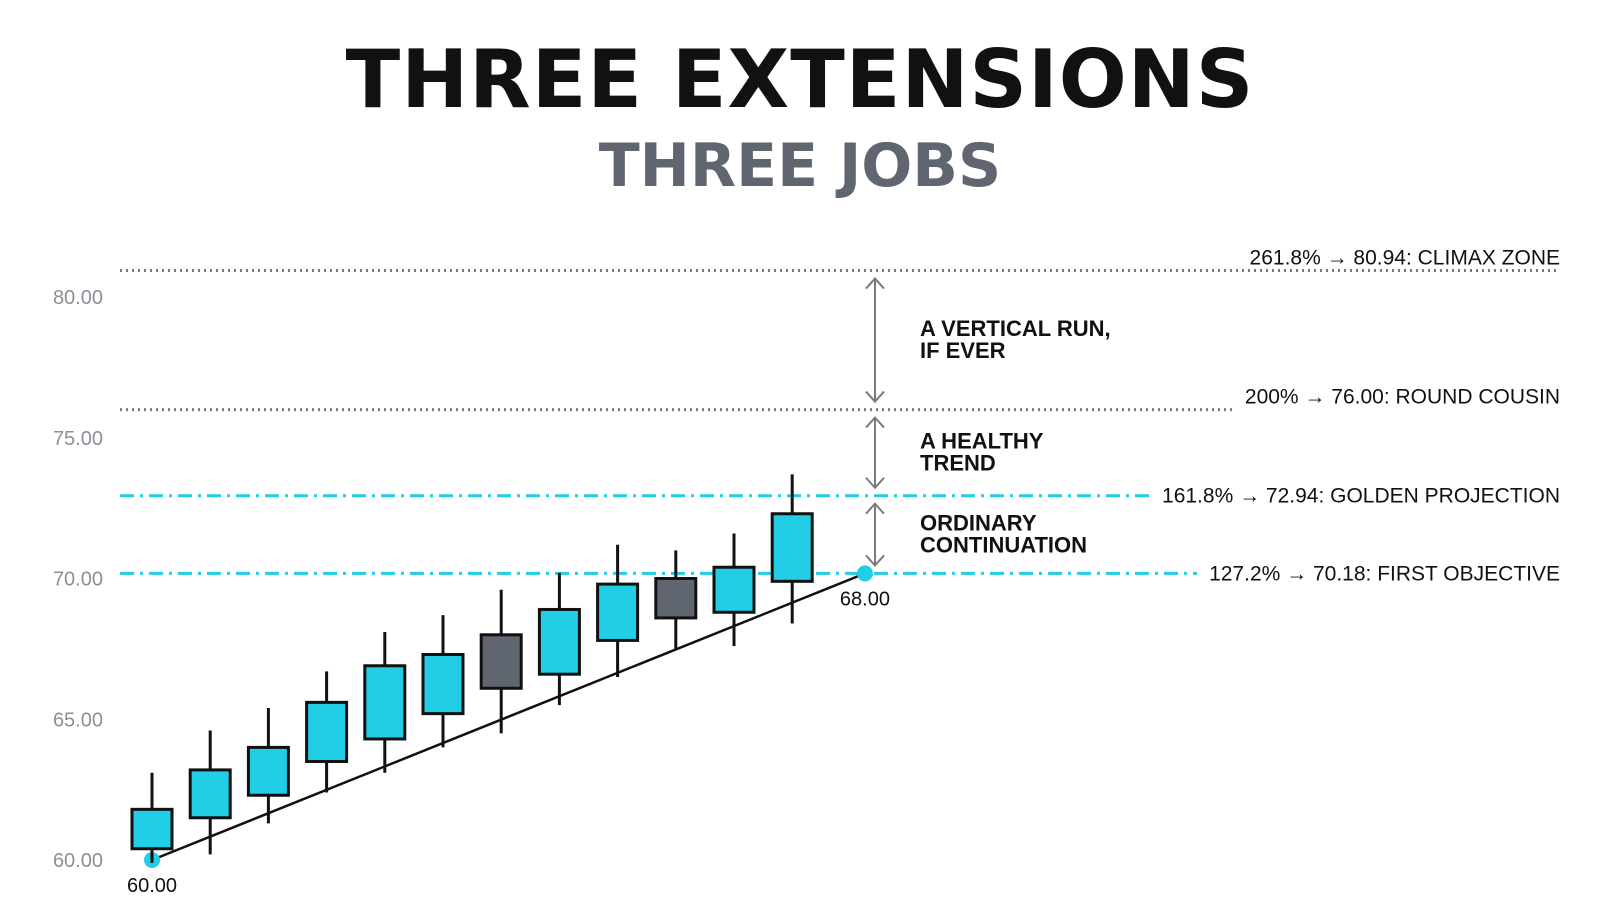  I want to click on trend-start-label: 60.00, so click(152, 886).